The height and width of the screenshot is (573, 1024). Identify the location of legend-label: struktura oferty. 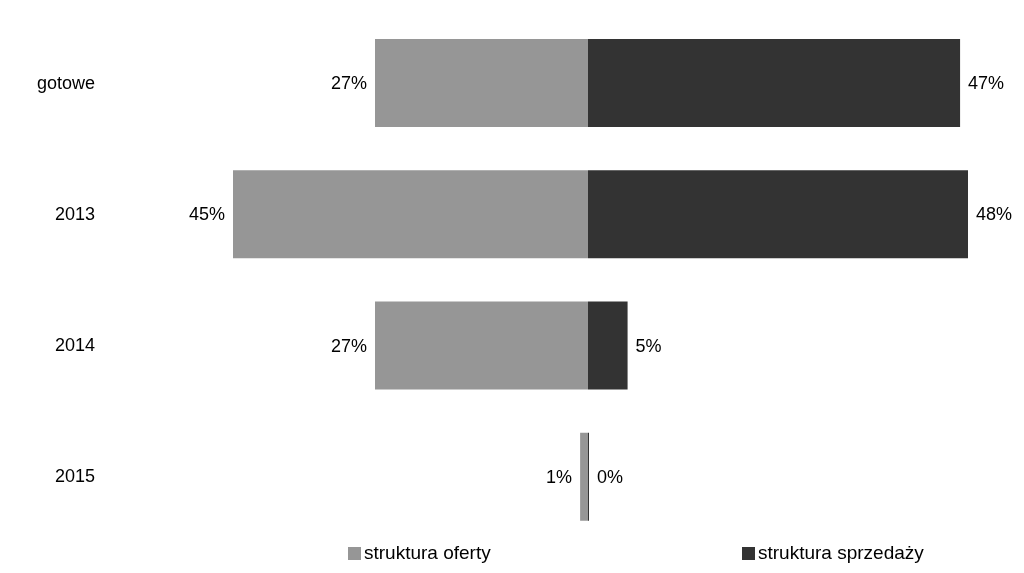
(427, 553).